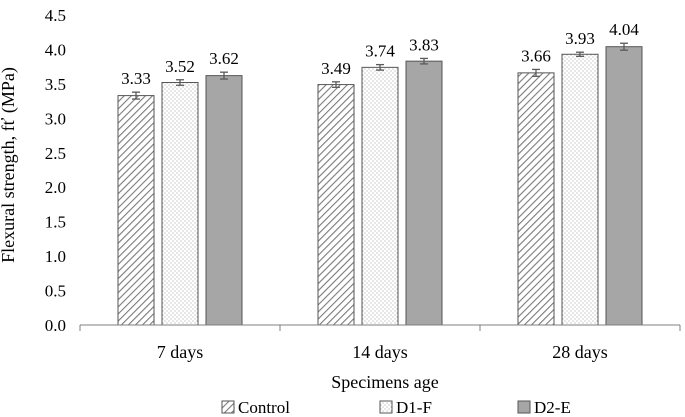 Image resolution: width=685 pixels, height=417 pixels. What do you see at coordinates (386, 407) in the screenshot?
I see `legend-swatch-d1-f` at bounding box center [386, 407].